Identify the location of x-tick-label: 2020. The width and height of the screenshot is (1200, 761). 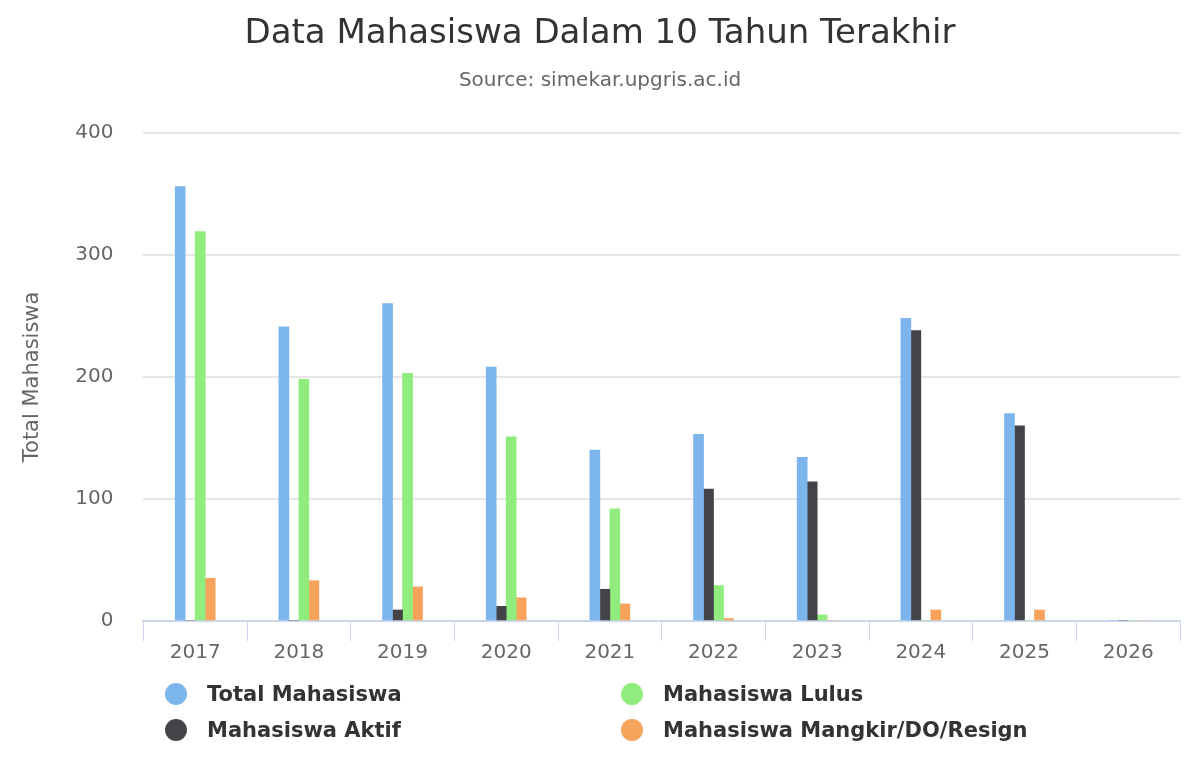
(506, 651).